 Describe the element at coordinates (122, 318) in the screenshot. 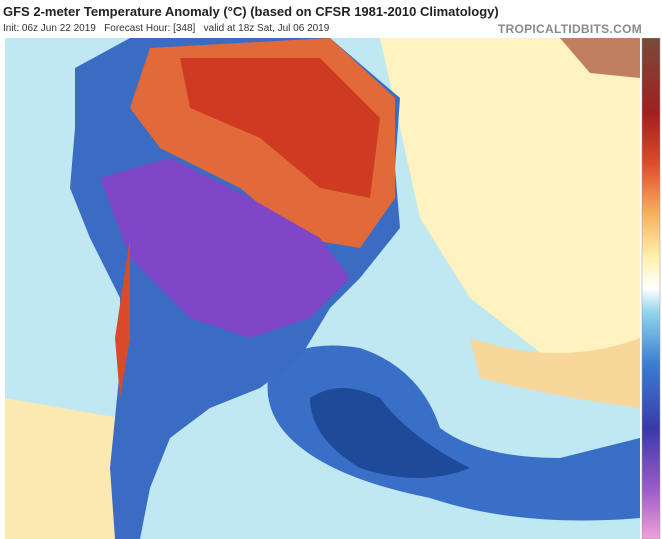

I see `andes-warm` at that location.